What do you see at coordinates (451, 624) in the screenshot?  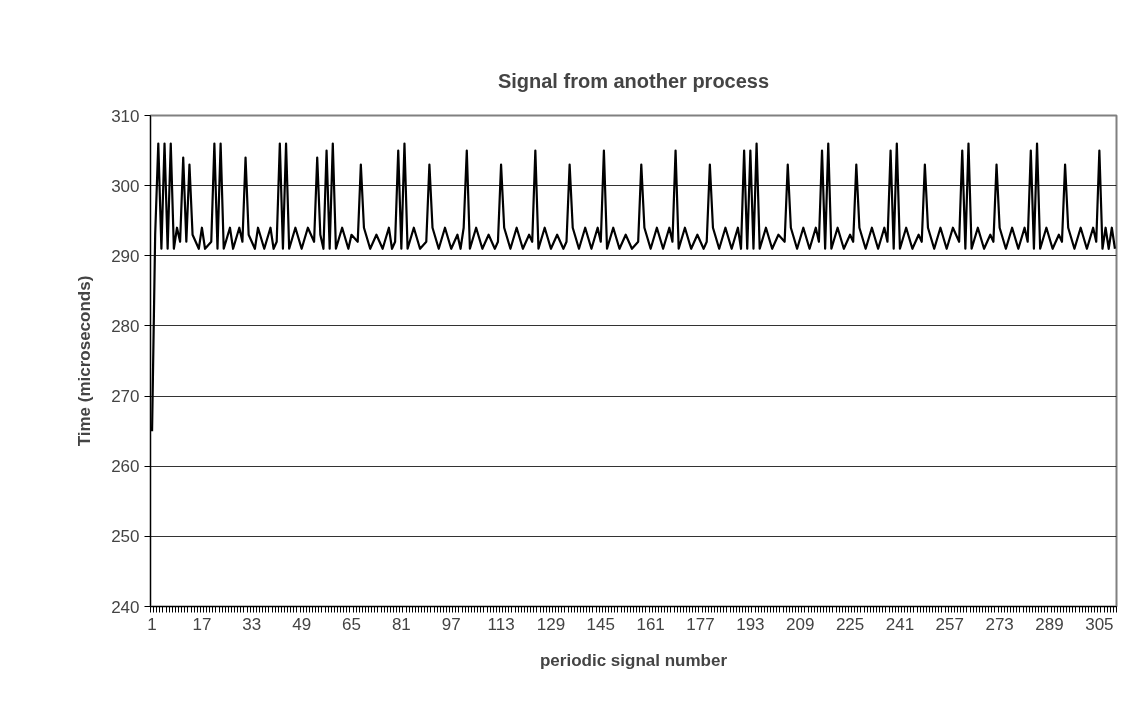 I see `x-tick-label: 97` at bounding box center [451, 624].